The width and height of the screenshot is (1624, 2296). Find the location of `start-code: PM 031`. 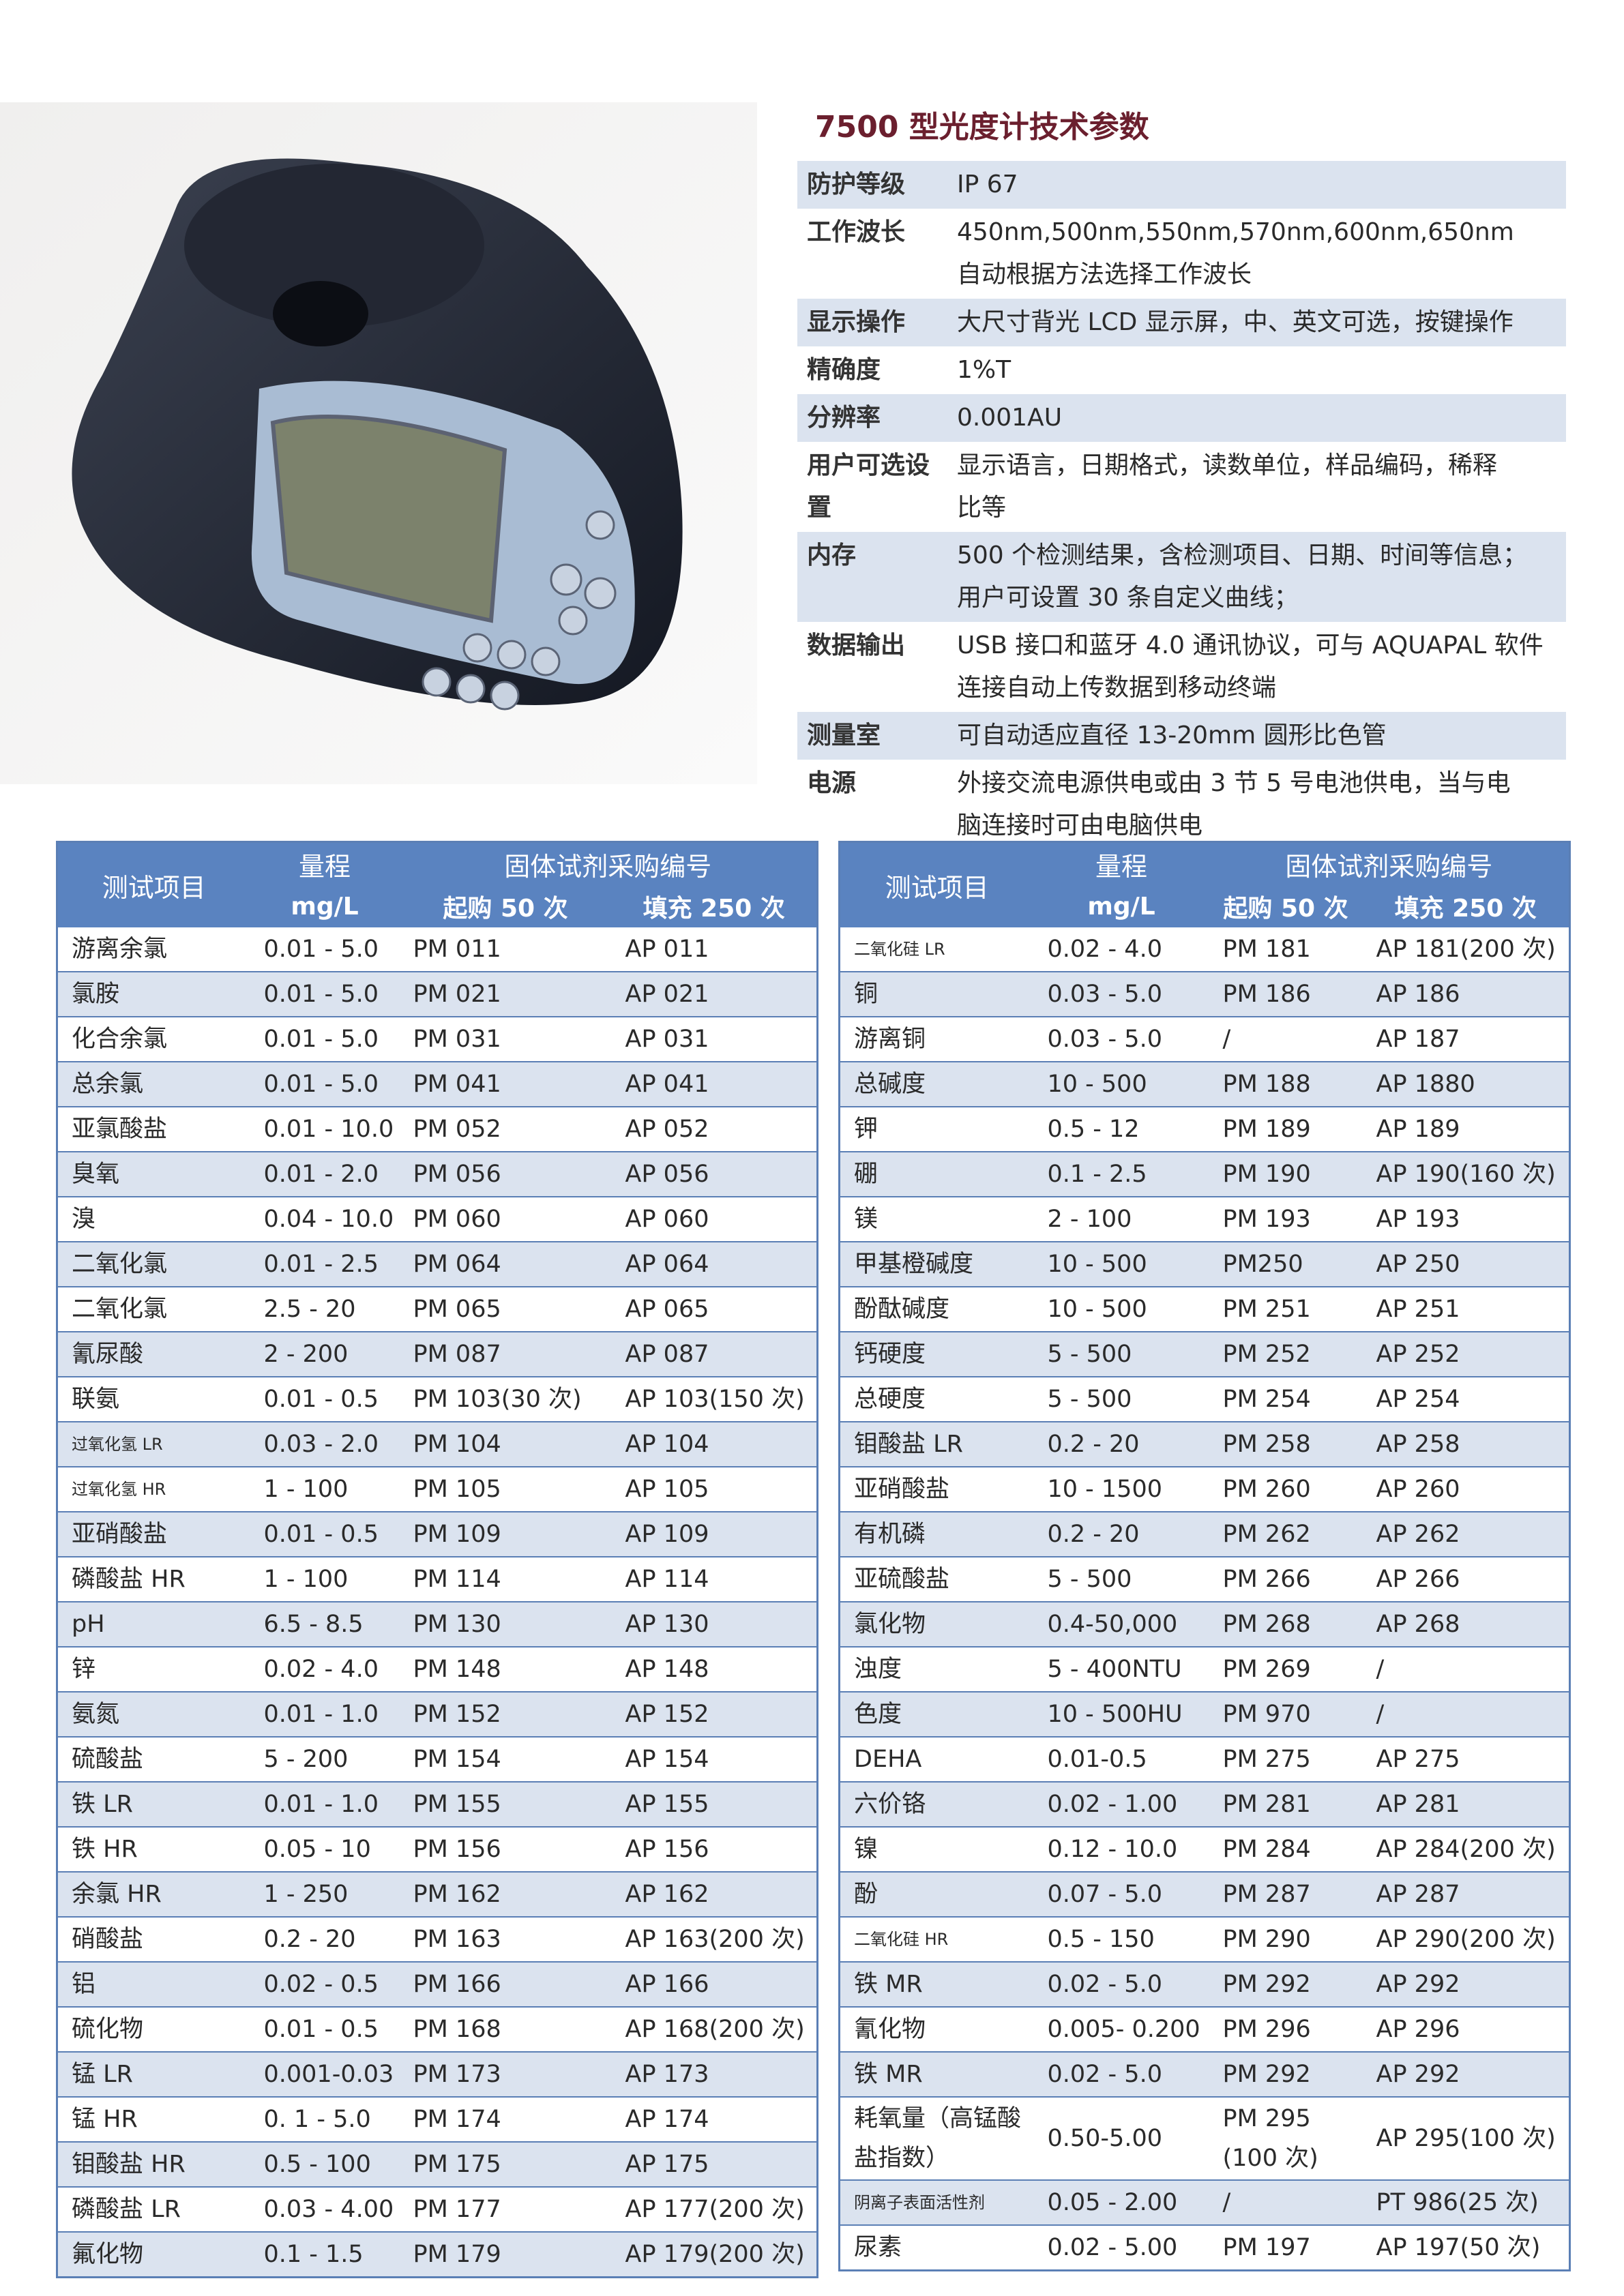

start-code: PM 031 is located at coordinates (505, 1039).